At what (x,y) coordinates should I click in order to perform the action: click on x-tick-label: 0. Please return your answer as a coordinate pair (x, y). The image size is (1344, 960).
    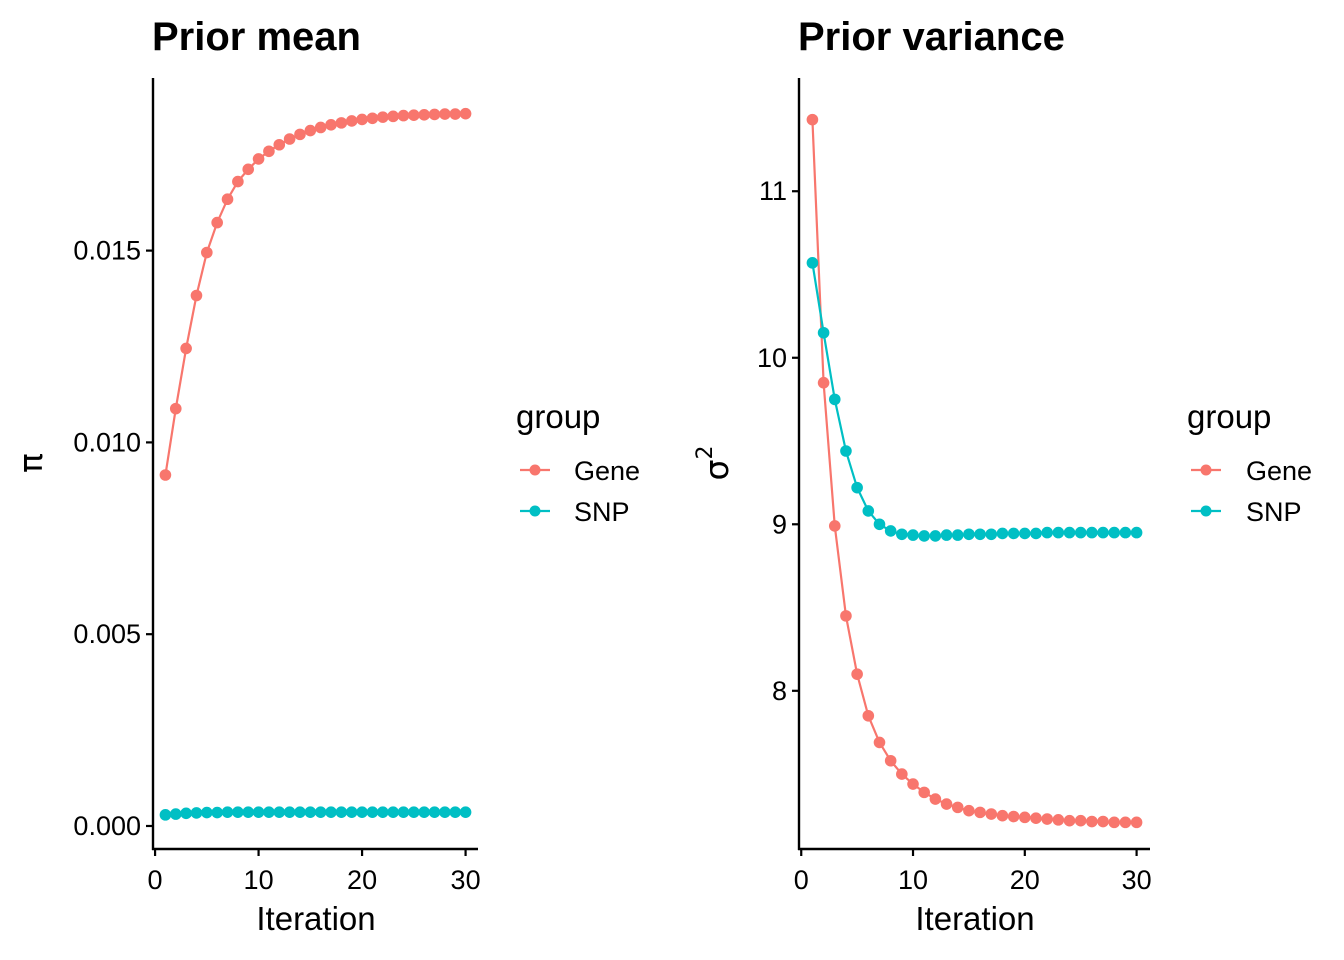
    Looking at the image, I should click on (155, 880).